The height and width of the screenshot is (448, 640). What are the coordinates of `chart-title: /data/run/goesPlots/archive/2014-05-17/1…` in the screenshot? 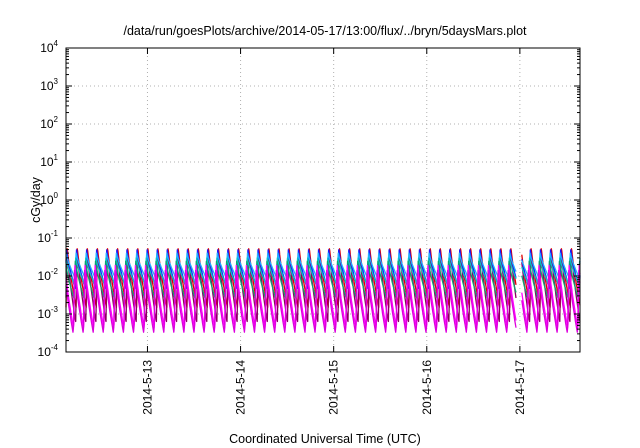 It's located at (325, 31).